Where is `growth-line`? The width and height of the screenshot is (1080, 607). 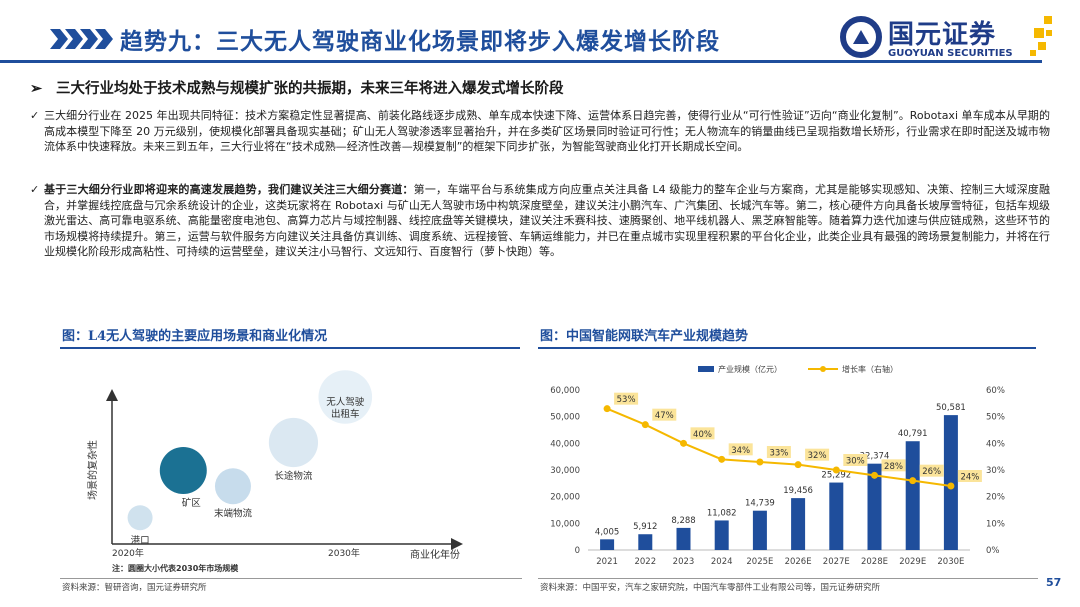 growth-line is located at coordinates (779, 447).